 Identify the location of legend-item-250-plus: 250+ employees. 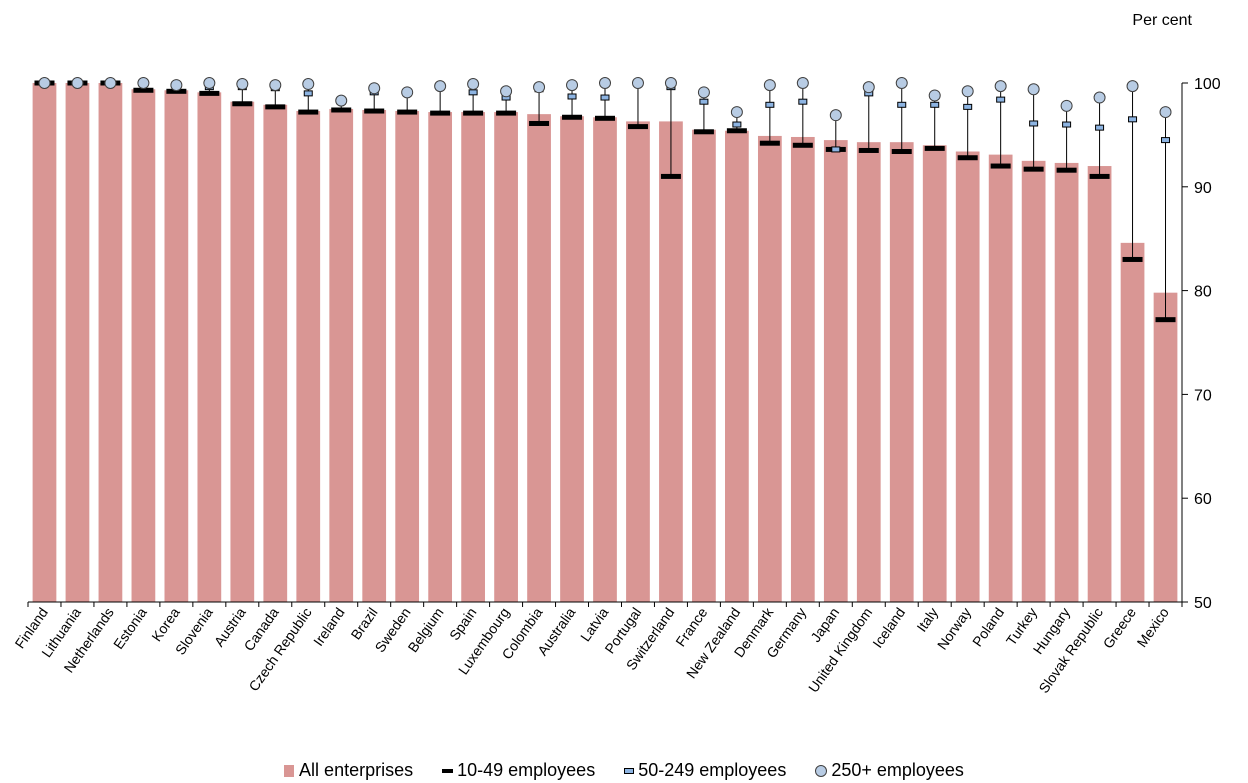
(889, 770).